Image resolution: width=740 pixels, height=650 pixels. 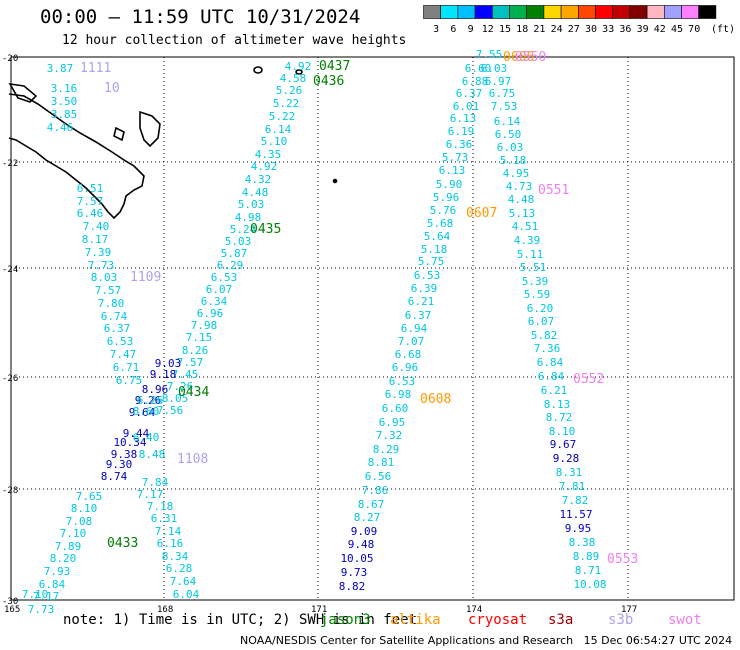 What do you see at coordinates (96, 226) in the screenshot?
I see `wave-height-value: 7.40` at bounding box center [96, 226].